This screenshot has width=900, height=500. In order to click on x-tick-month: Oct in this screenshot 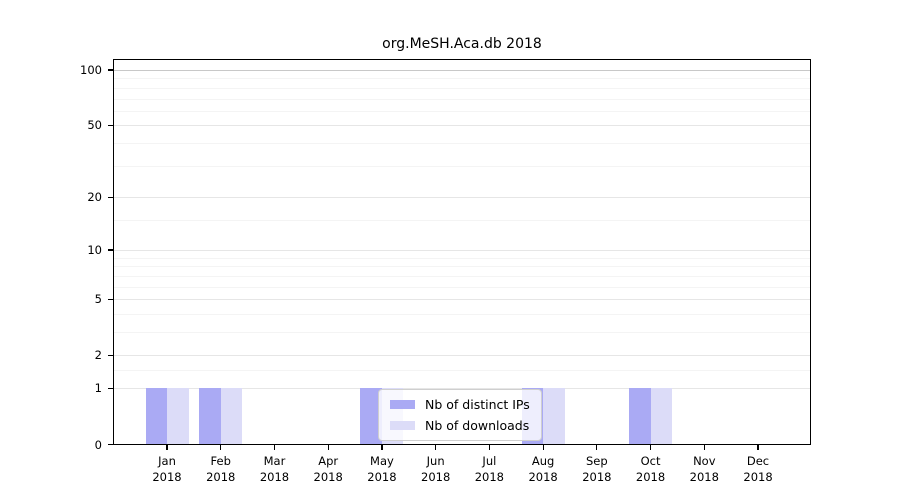, I will do `click(650, 461)`.